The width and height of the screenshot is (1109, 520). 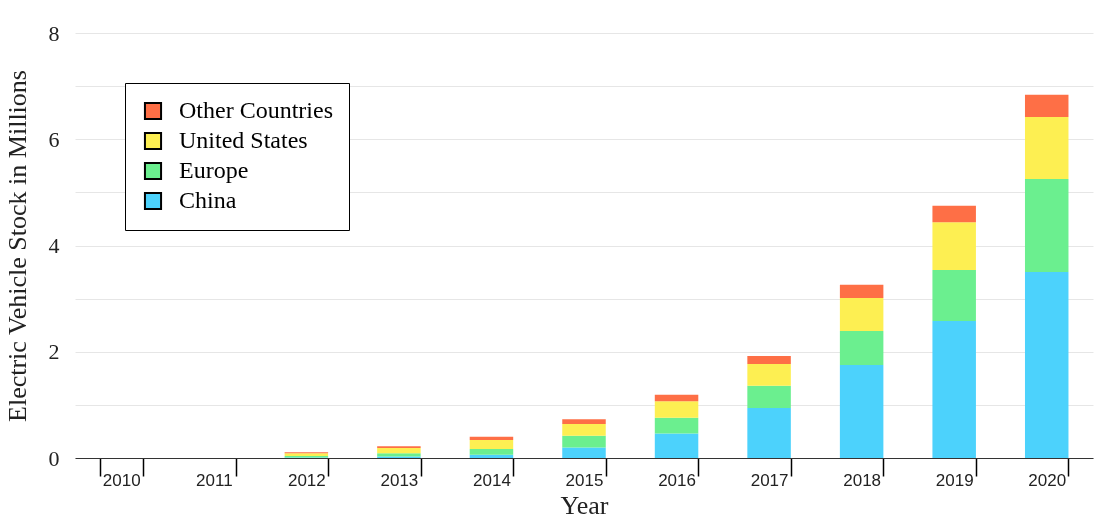 I want to click on x-tick-label: 2015, so click(x=584, y=480).